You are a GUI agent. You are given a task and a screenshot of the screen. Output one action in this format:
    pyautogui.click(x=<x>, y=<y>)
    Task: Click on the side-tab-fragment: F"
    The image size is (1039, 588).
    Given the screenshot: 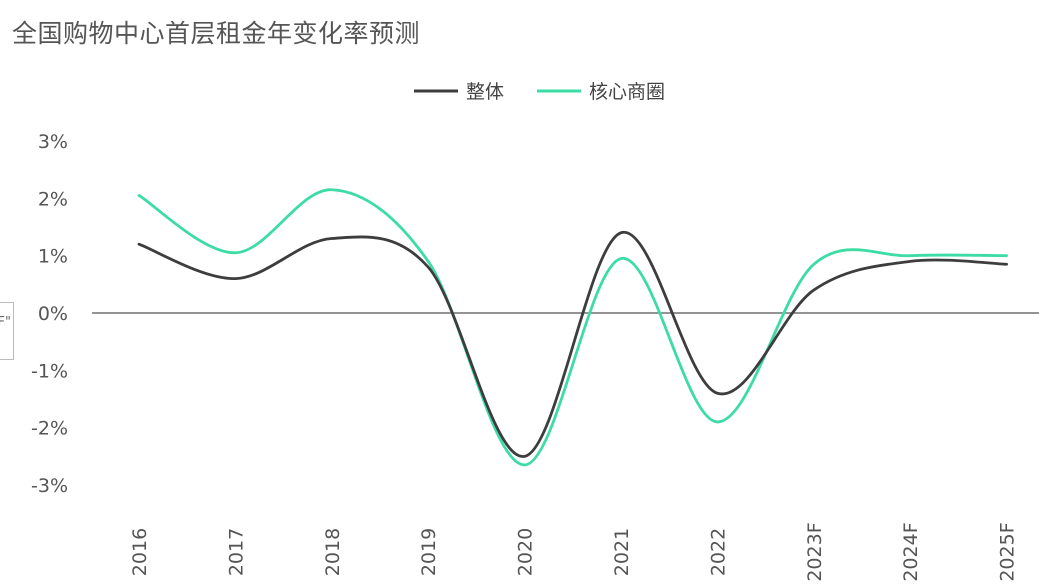 What is the action you would take?
    pyautogui.click(x=7, y=331)
    